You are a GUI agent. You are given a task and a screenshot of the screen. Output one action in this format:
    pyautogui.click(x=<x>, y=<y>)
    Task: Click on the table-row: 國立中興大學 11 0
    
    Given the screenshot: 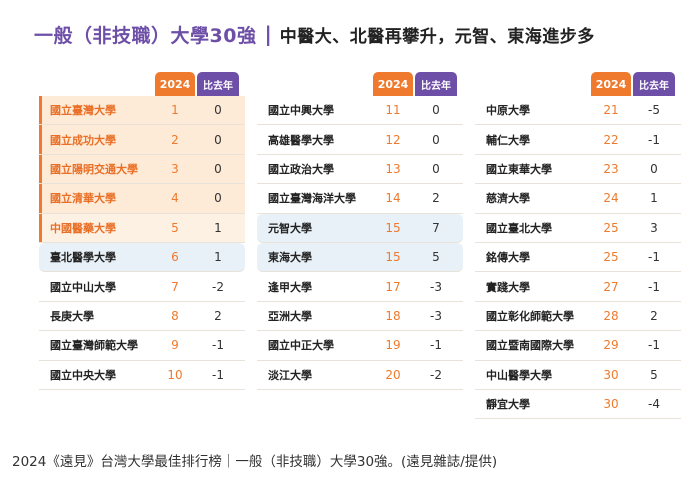 What is the action you would take?
    pyautogui.click(x=360, y=111)
    